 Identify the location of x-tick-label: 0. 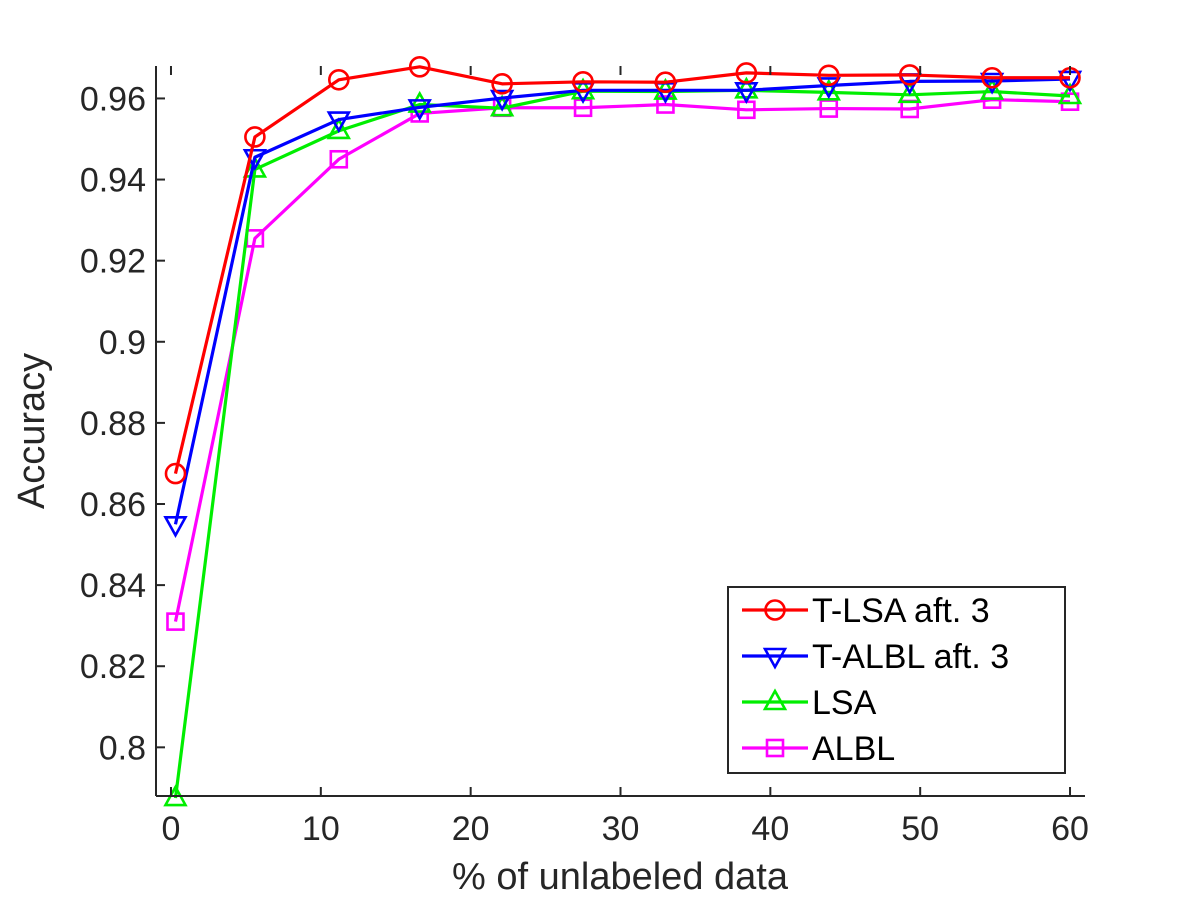
(171, 829).